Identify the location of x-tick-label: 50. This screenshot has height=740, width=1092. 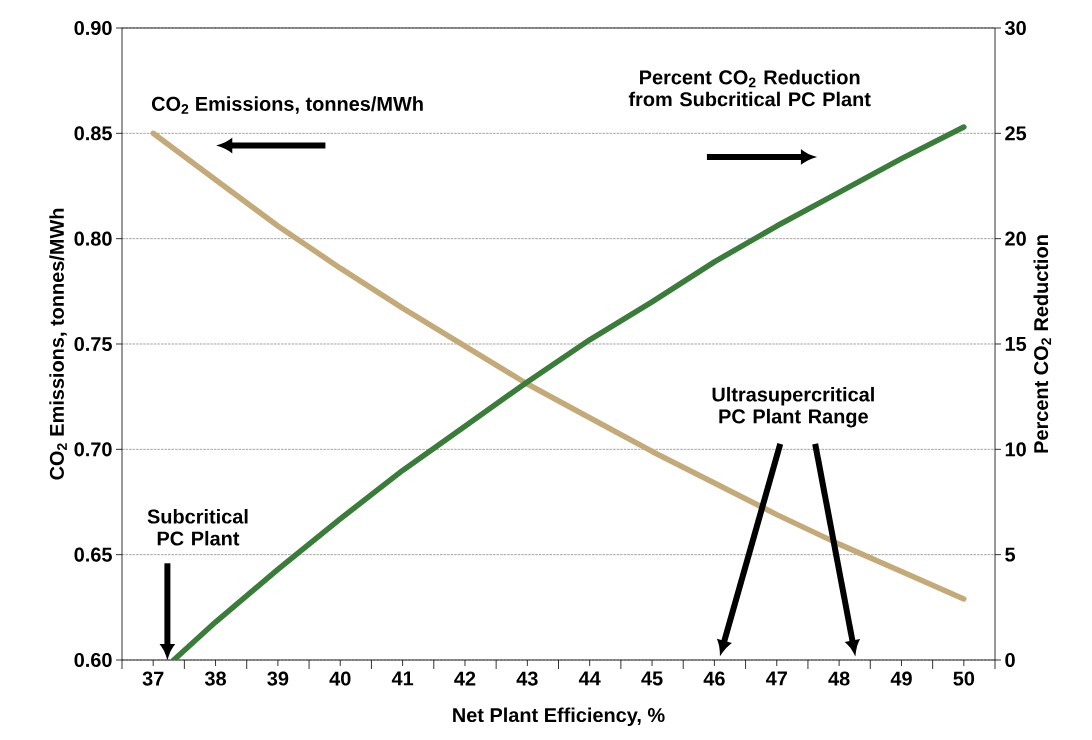
(964, 678).